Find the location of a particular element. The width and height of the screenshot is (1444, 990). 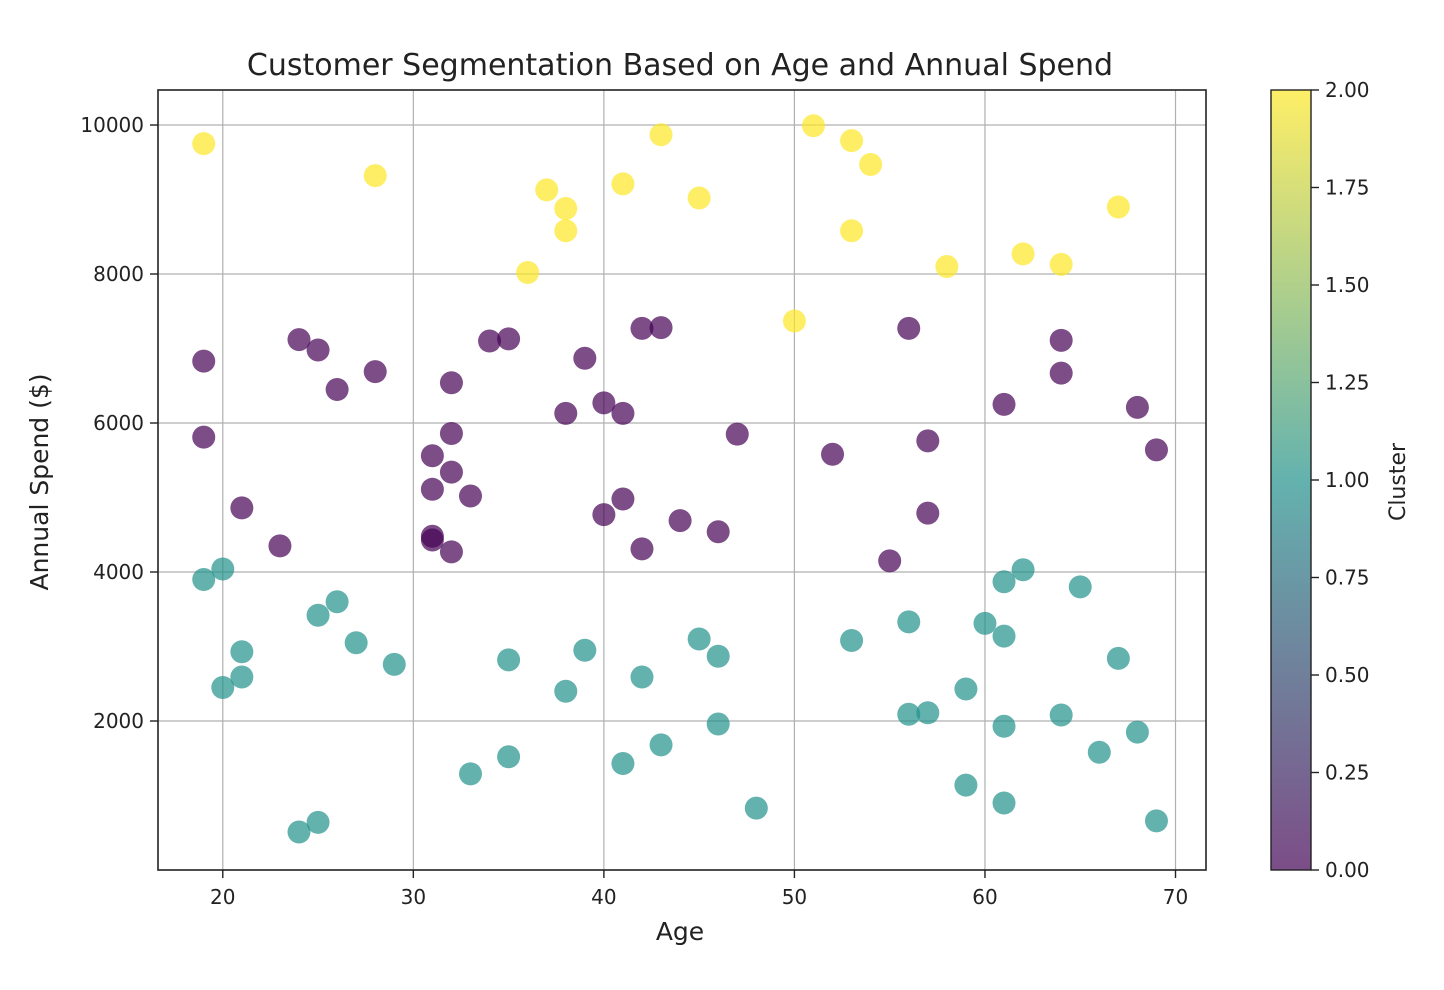

colorbar-tick-label: 1.25 is located at coordinates (1347, 383).